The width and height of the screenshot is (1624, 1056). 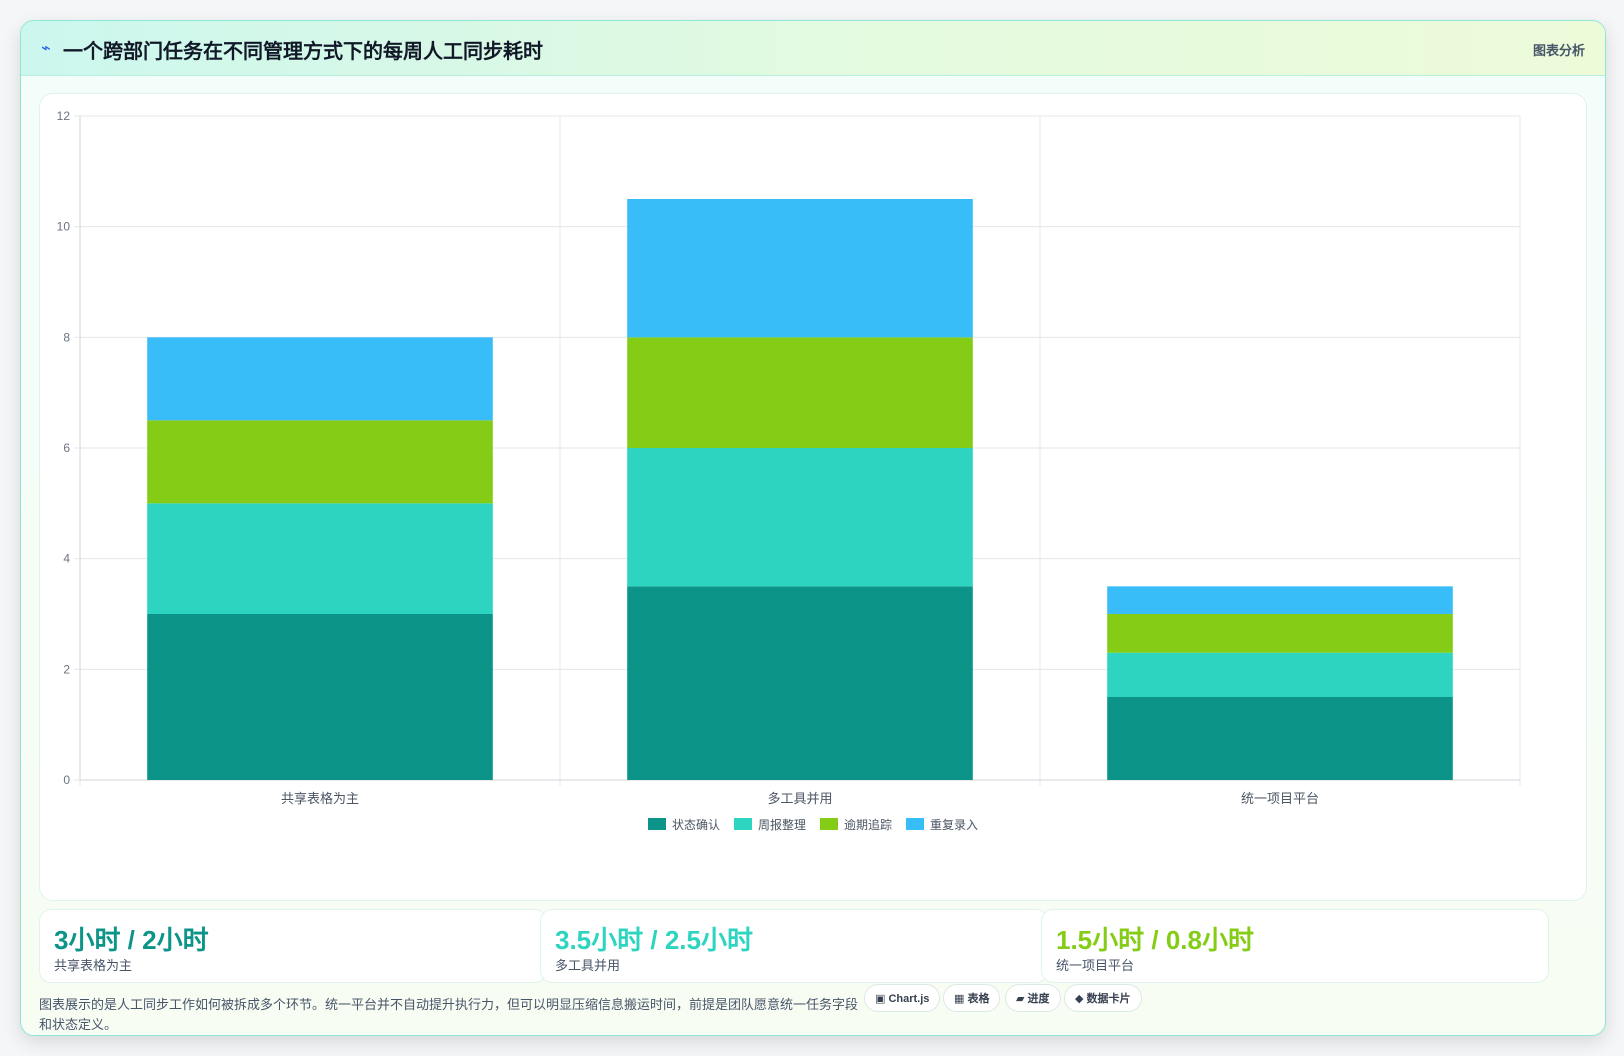 I want to click on chart-title: 一个跨部门任务在不同管理方式下的每周人工同步耗时, so click(x=303, y=52).